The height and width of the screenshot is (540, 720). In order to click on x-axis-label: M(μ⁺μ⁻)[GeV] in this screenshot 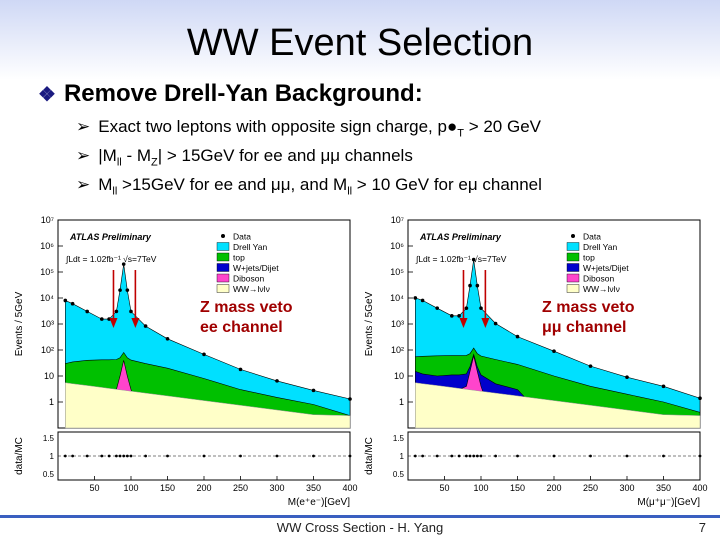, I will do `click(668, 502)`.